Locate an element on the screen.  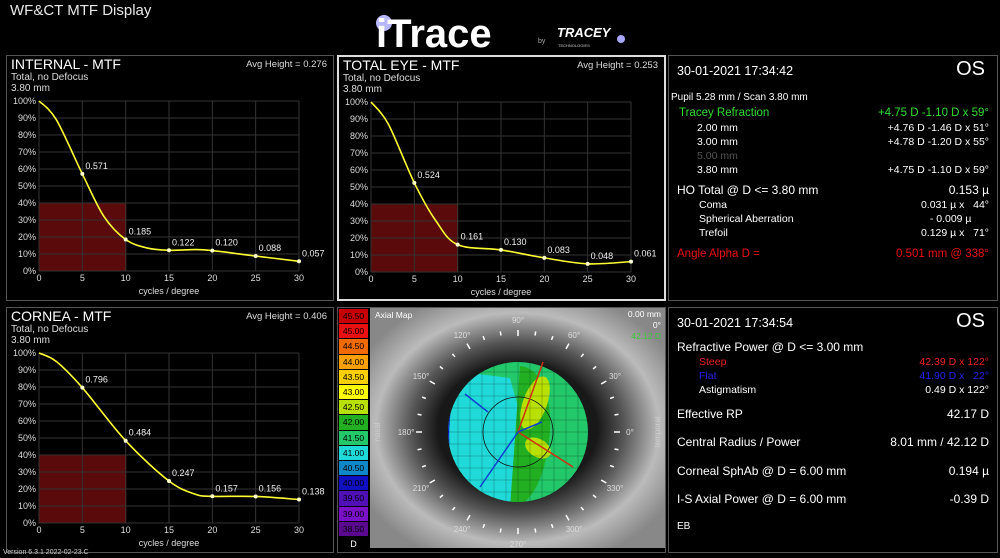
scale-step: 42.50 is located at coordinates (353, 407).